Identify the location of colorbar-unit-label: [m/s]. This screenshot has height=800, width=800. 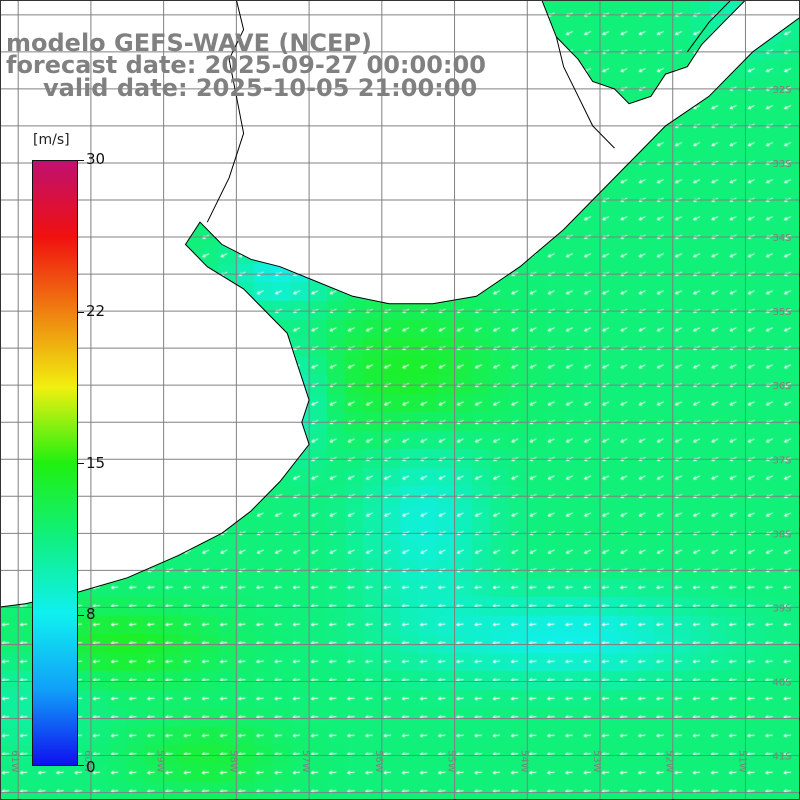
(51, 140).